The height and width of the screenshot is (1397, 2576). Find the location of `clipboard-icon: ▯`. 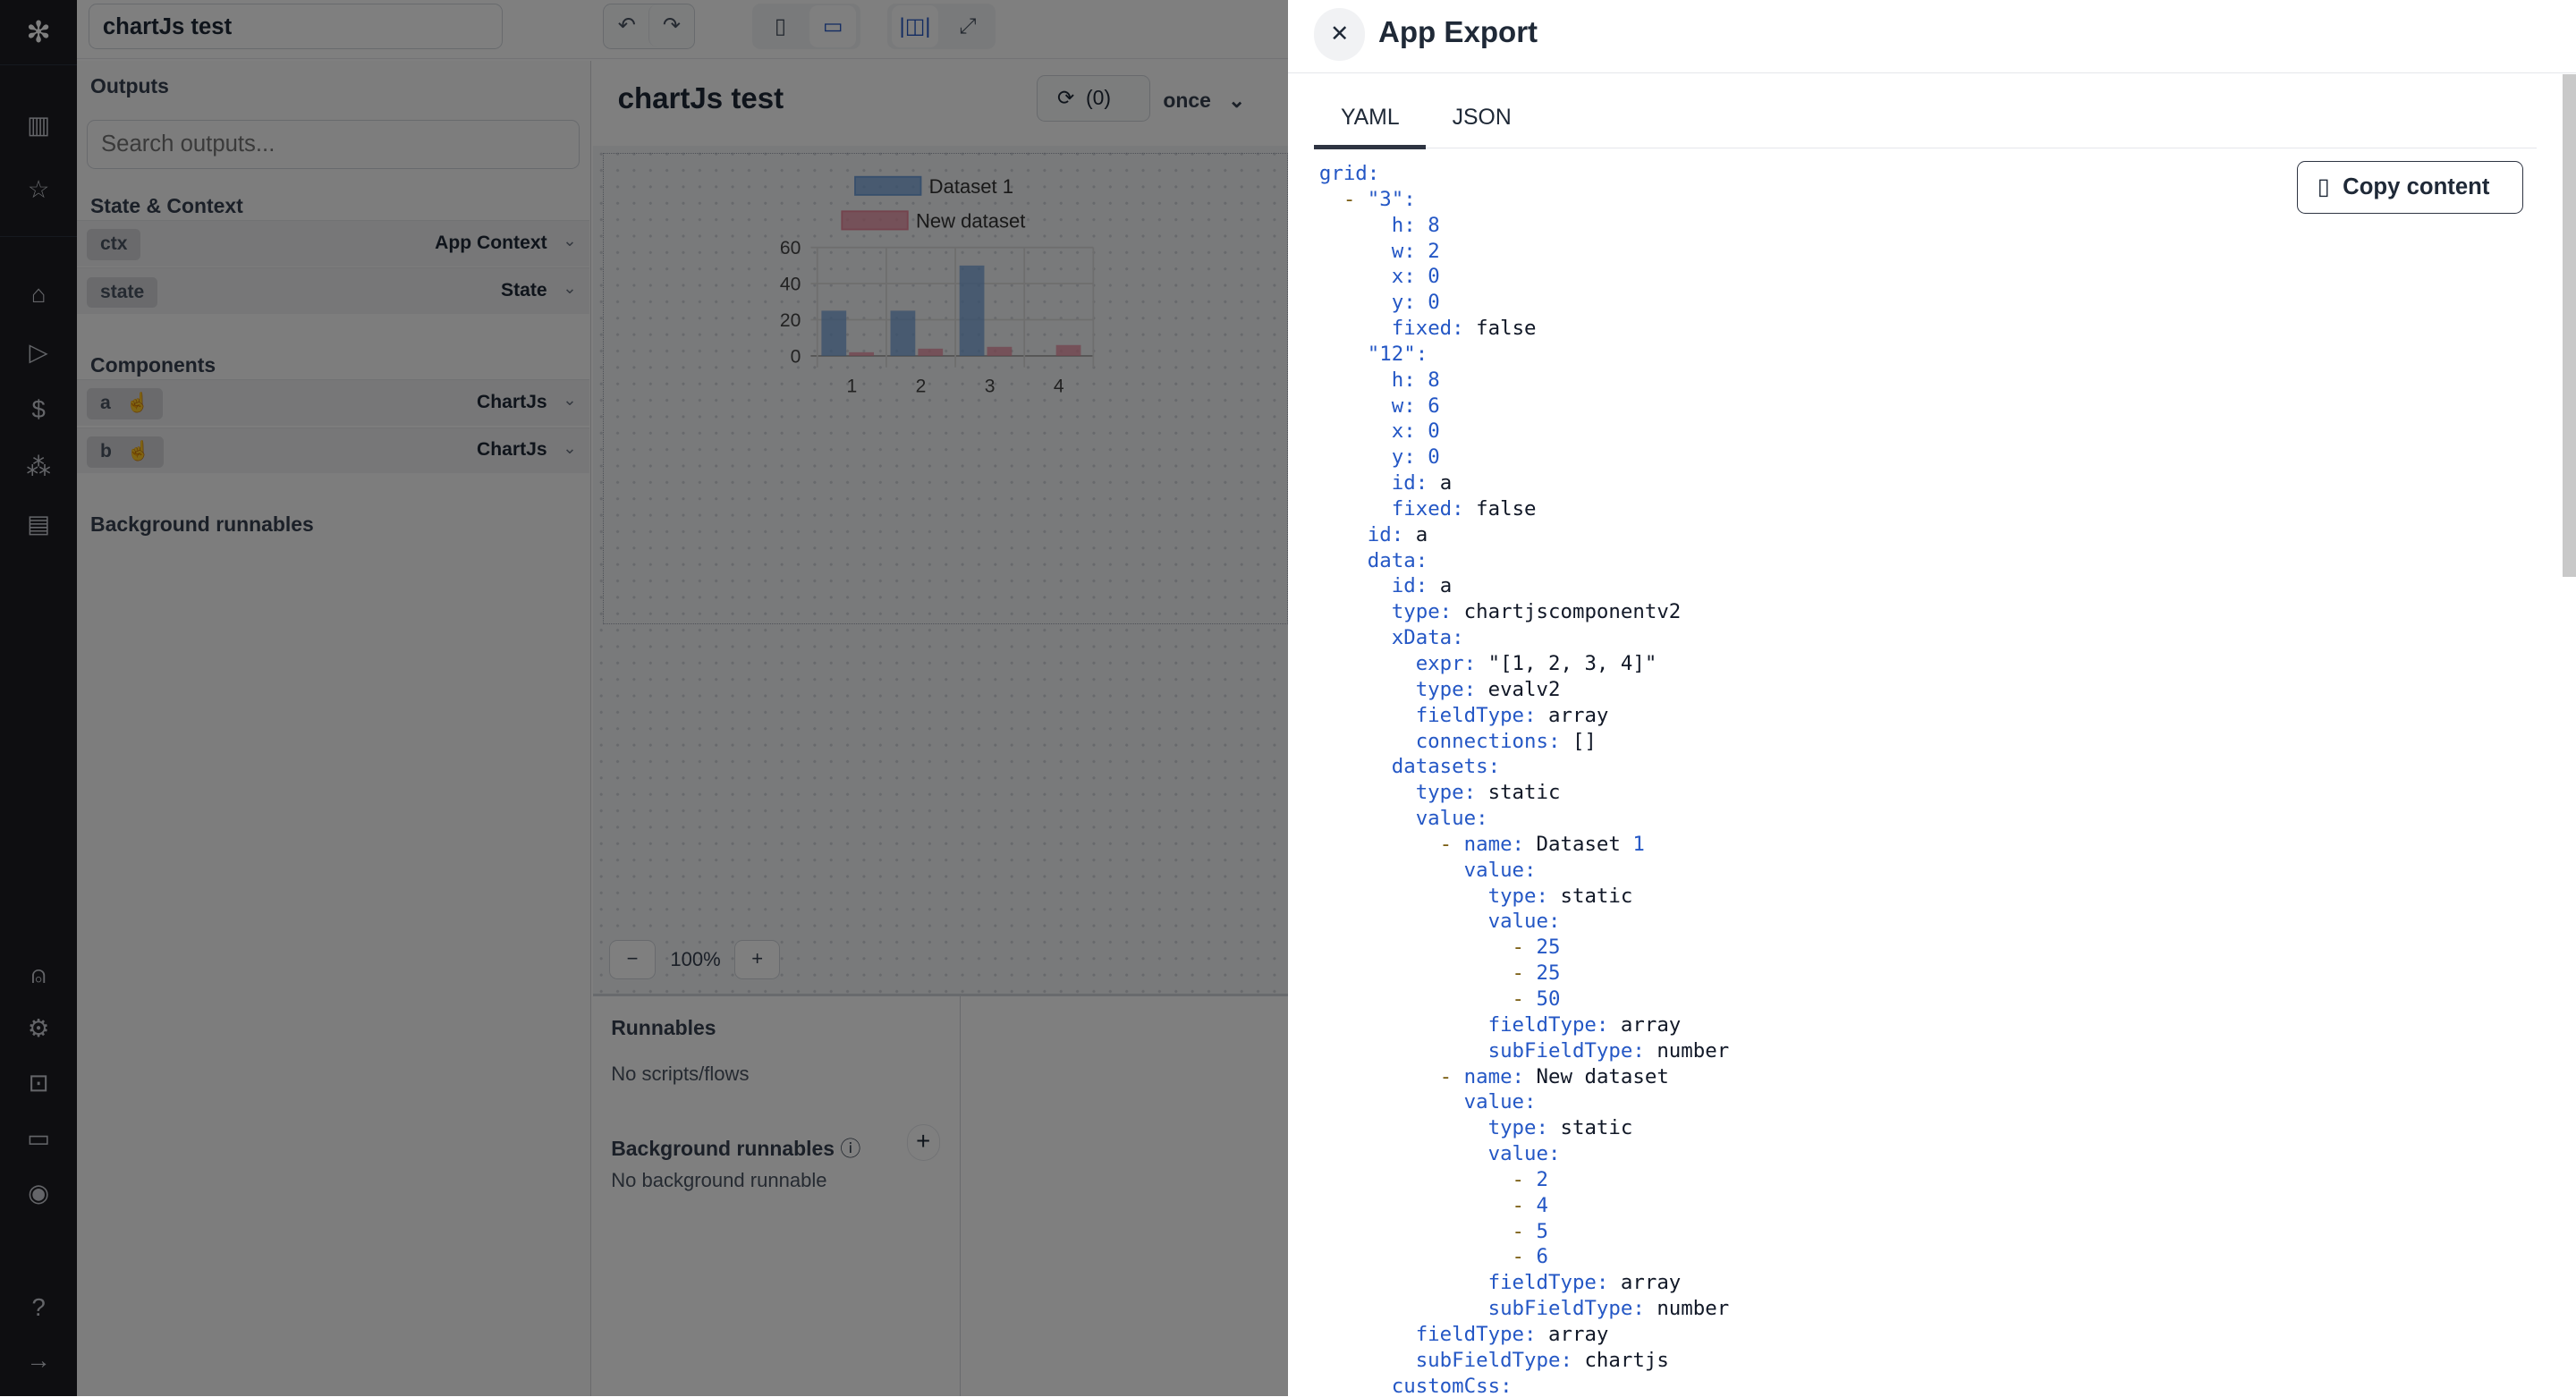

clipboard-icon: ▯ is located at coordinates (2323, 186).